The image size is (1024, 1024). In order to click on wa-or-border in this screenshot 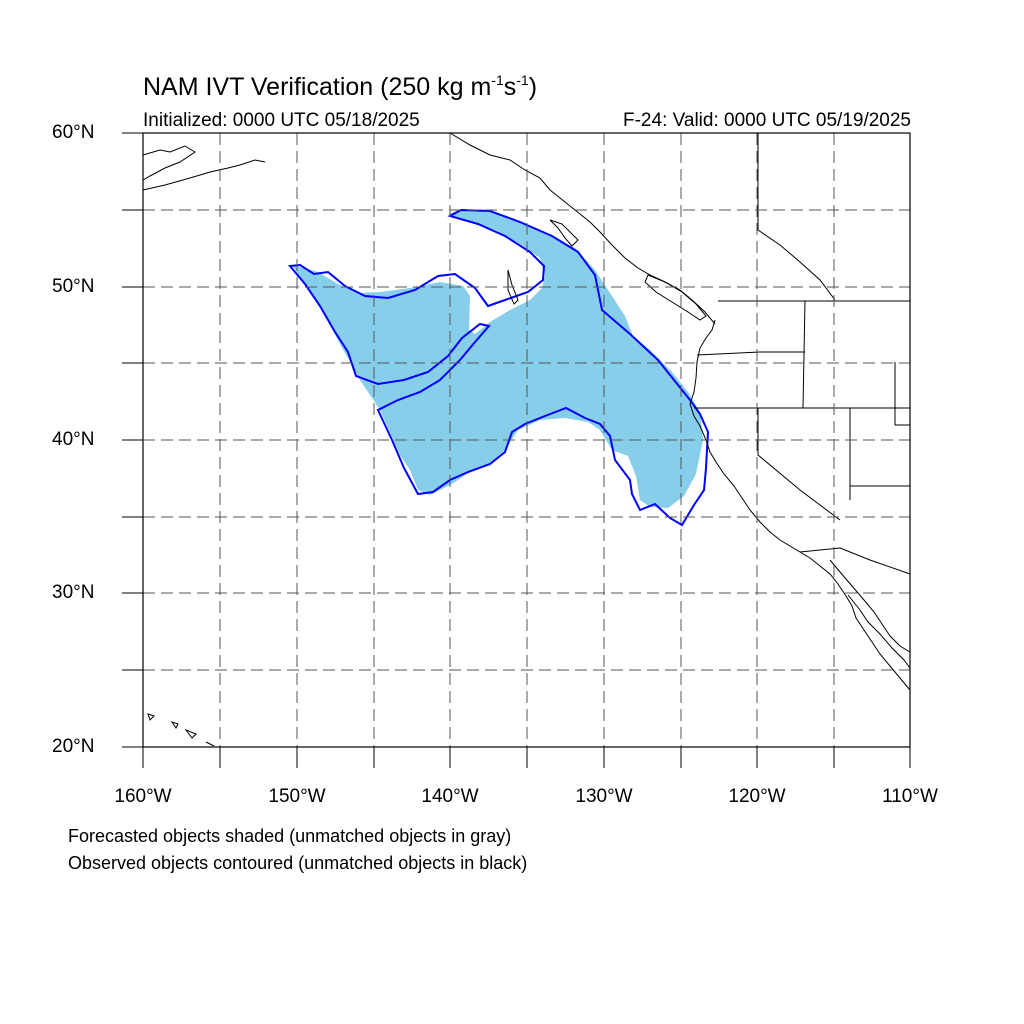, I will do `click(750, 353)`.